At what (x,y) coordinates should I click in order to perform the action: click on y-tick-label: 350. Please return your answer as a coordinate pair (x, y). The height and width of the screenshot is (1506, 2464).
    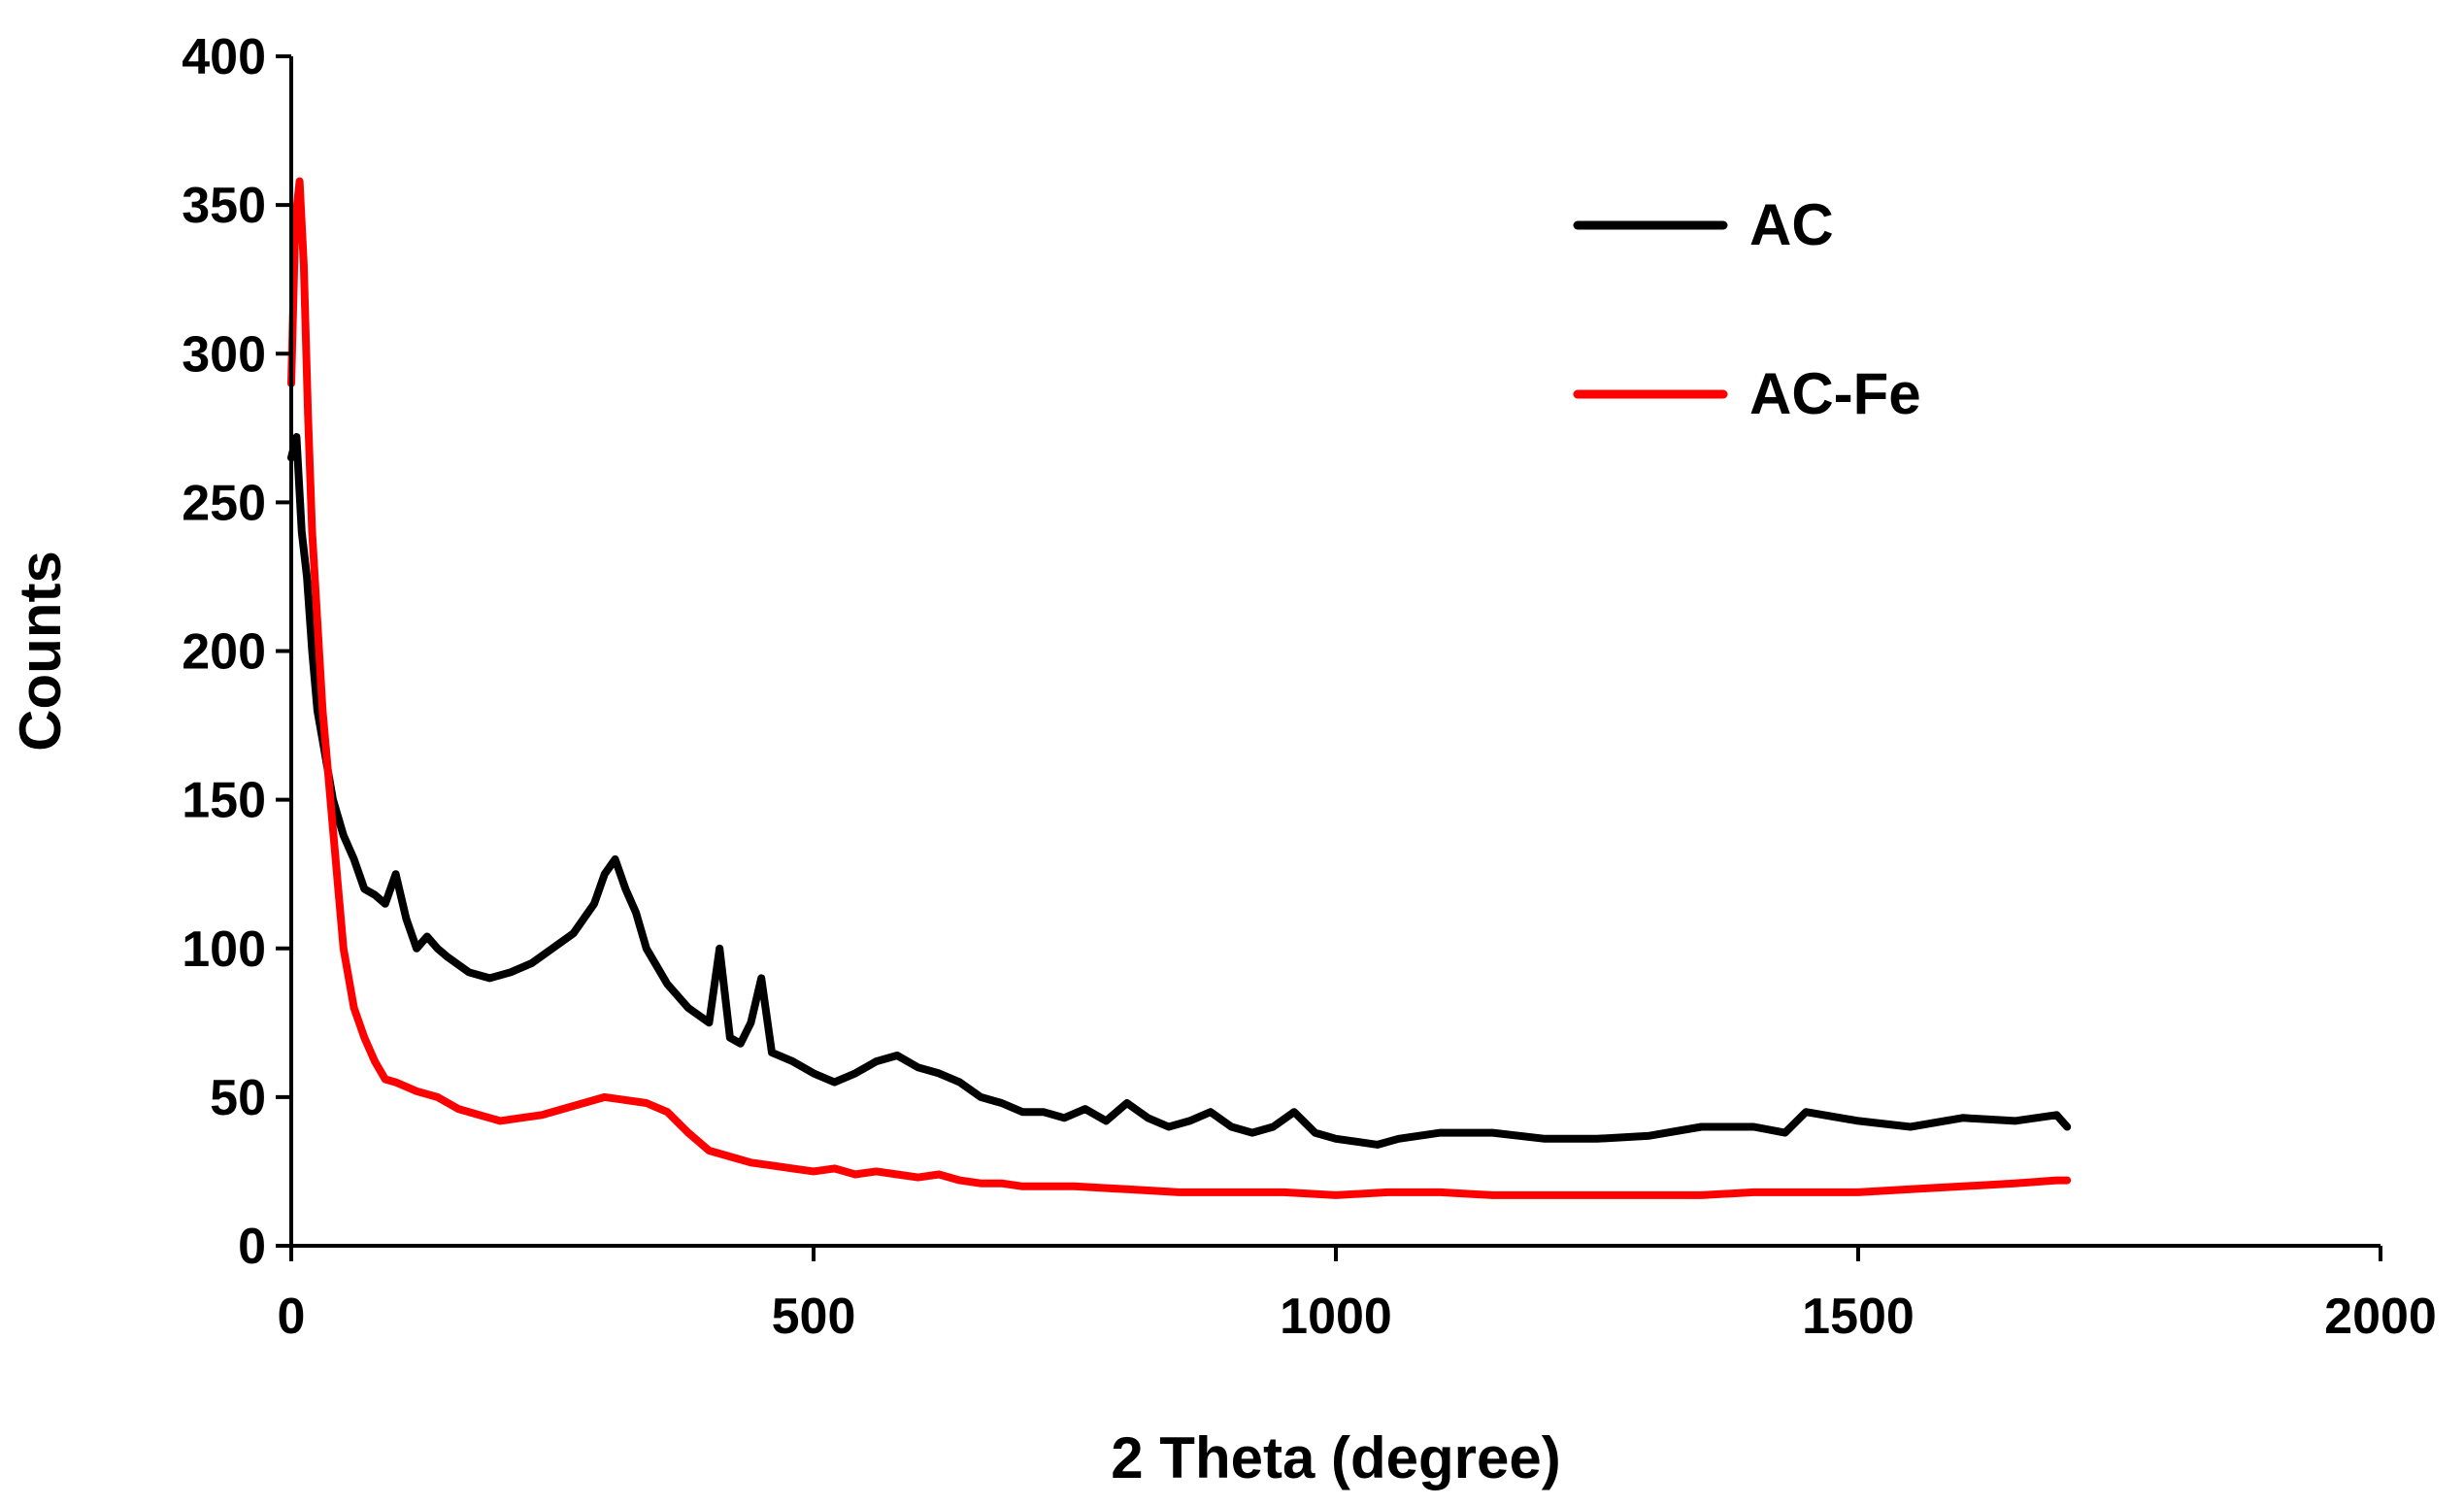
    Looking at the image, I should click on (224, 206).